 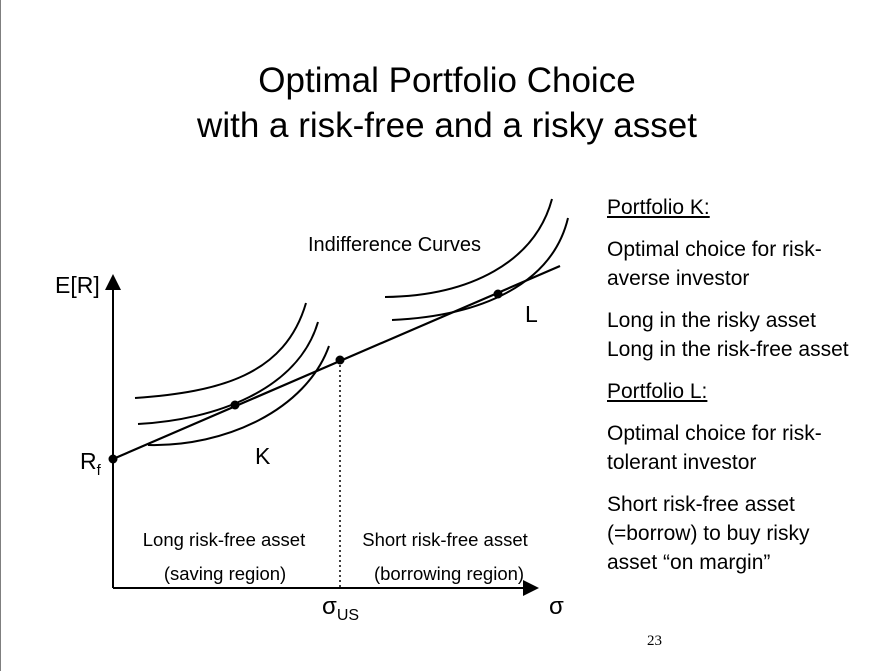 What do you see at coordinates (678, 278) in the screenshot?
I see `k-desc-line-2: averse investor` at bounding box center [678, 278].